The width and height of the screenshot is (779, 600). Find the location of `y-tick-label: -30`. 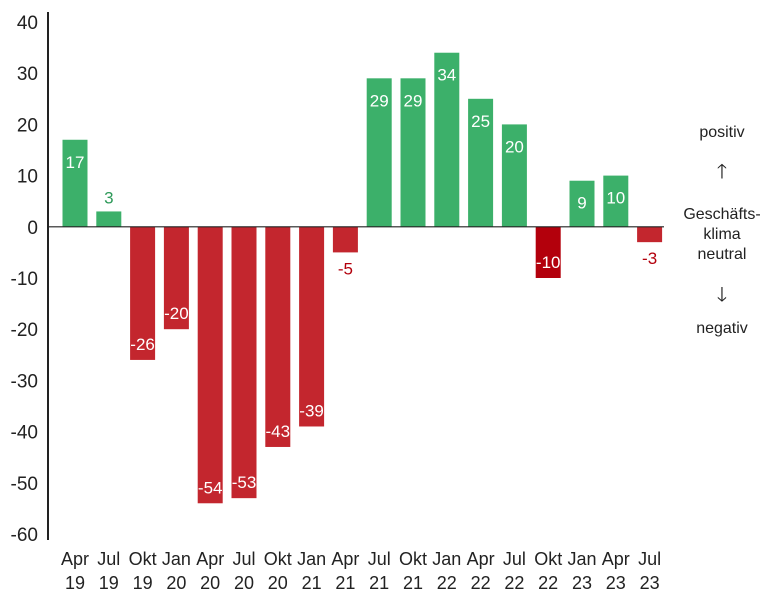

y-tick-label: -30 is located at coordinates (24, 381).